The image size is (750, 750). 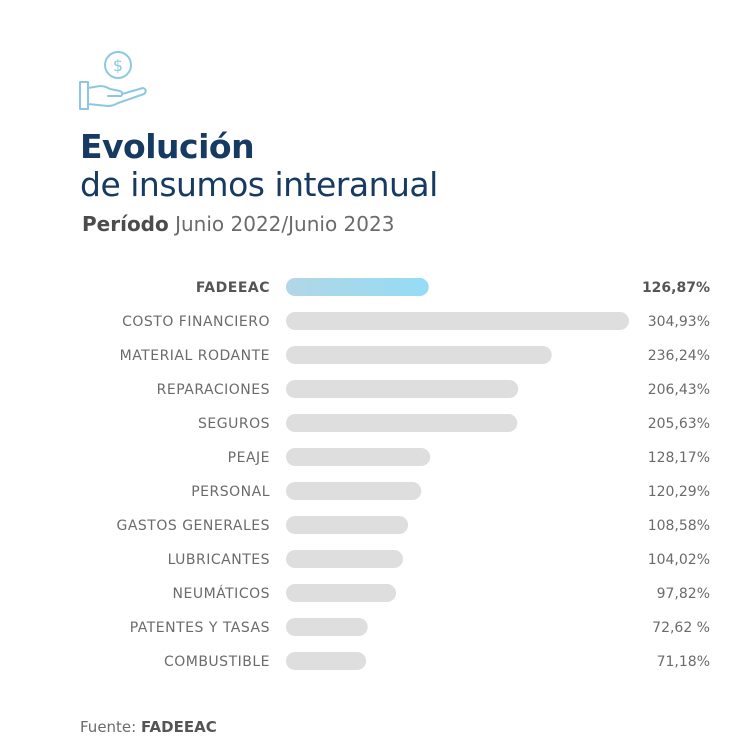 What do you see at coordinates (108, 727) in the screenshot?
I see `source-label: Fuente:` at bounding box center [108, 727].